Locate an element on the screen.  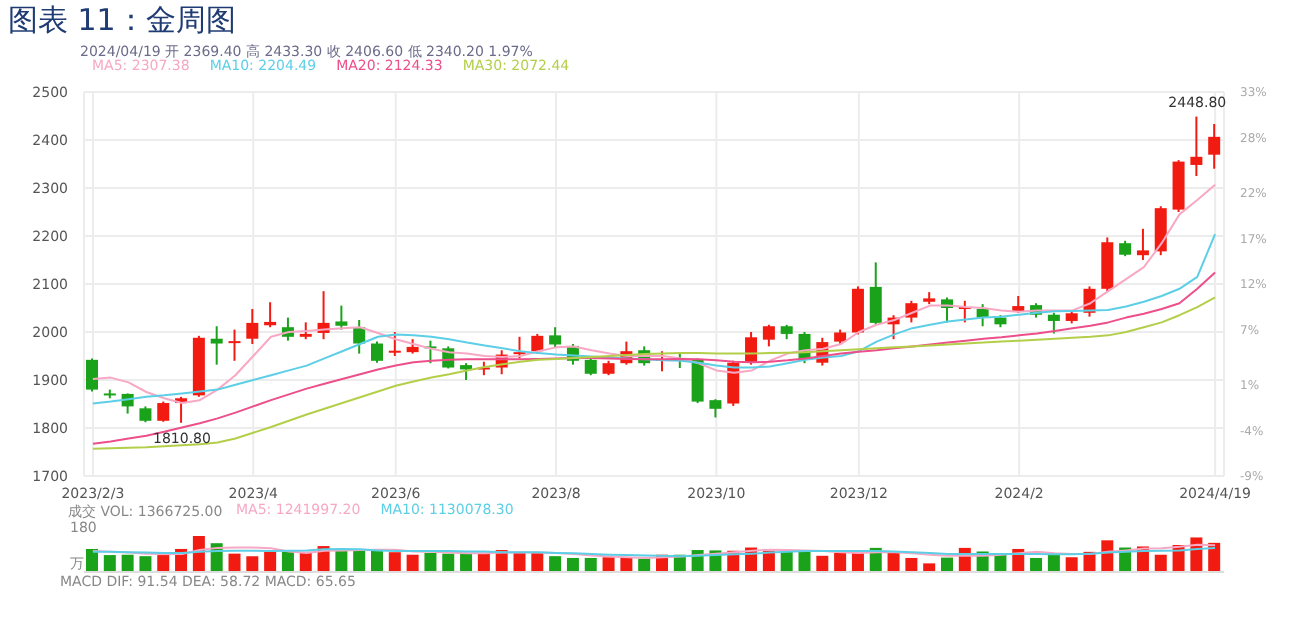
chart-title: 图表 11：金周图 is located at coordinates (122, 21).